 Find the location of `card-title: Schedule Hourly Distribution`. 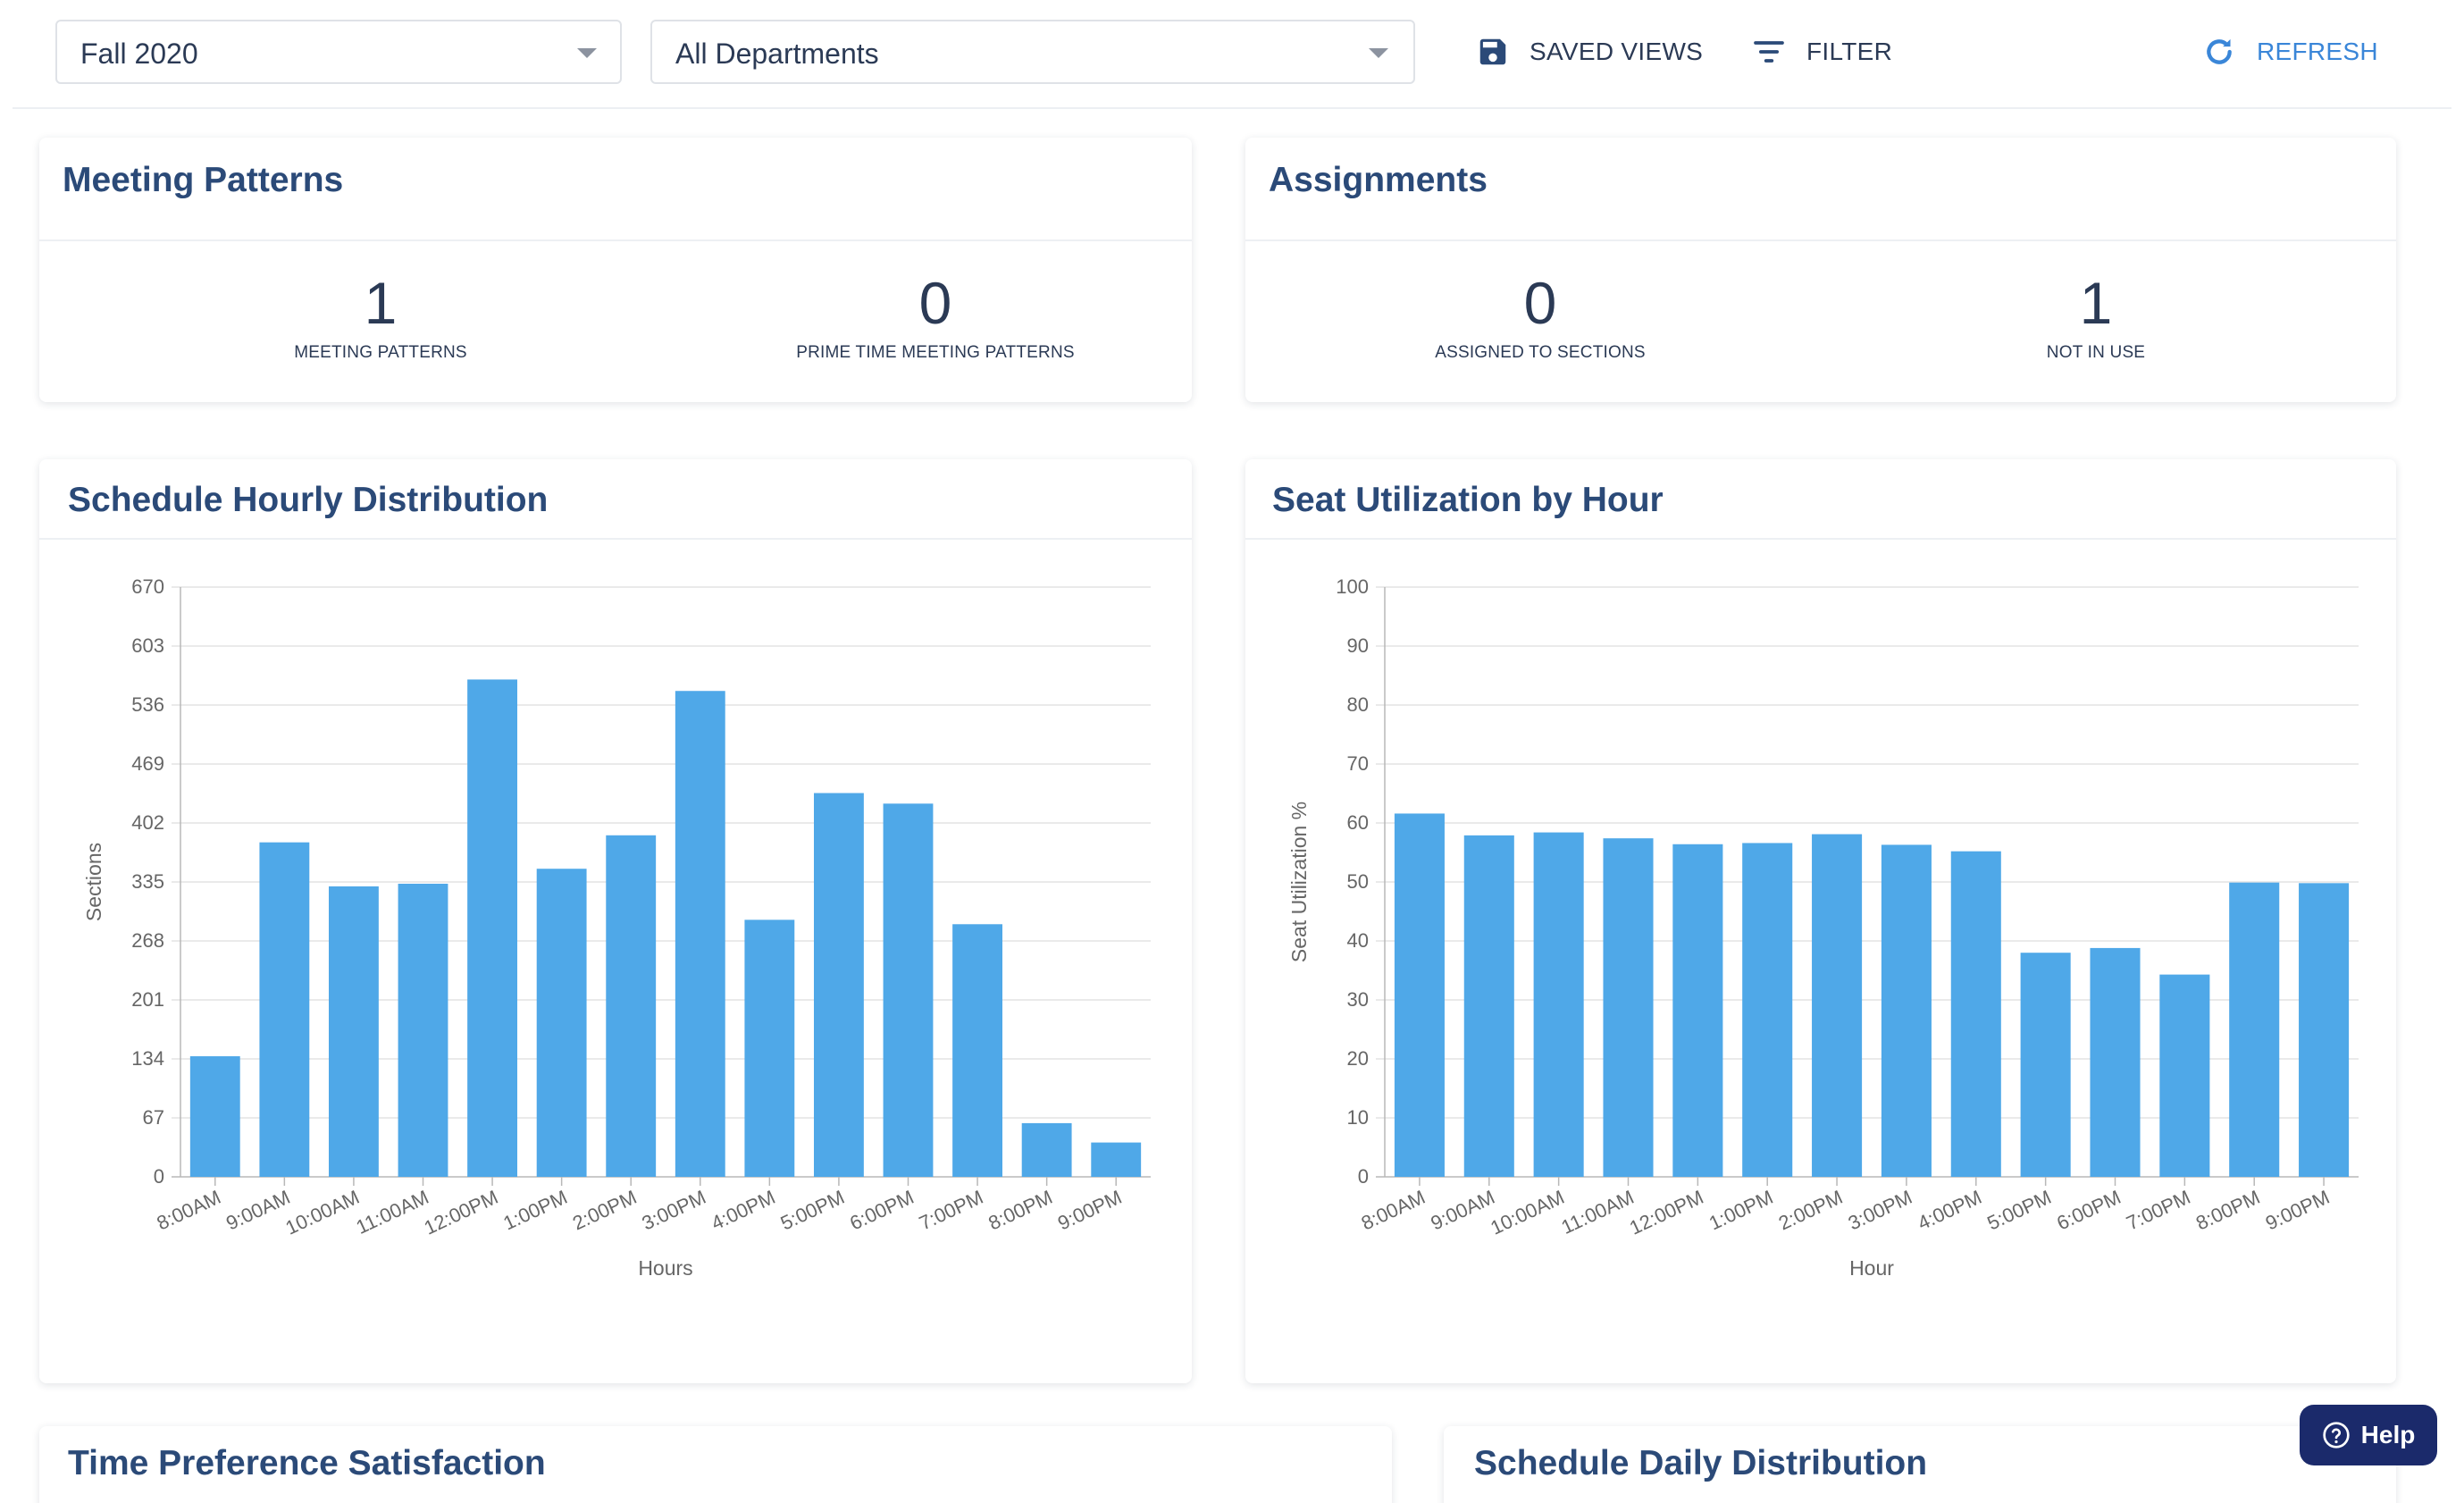

card-title: Schedule Hourly Distribution is located at coordinates (309, 500).